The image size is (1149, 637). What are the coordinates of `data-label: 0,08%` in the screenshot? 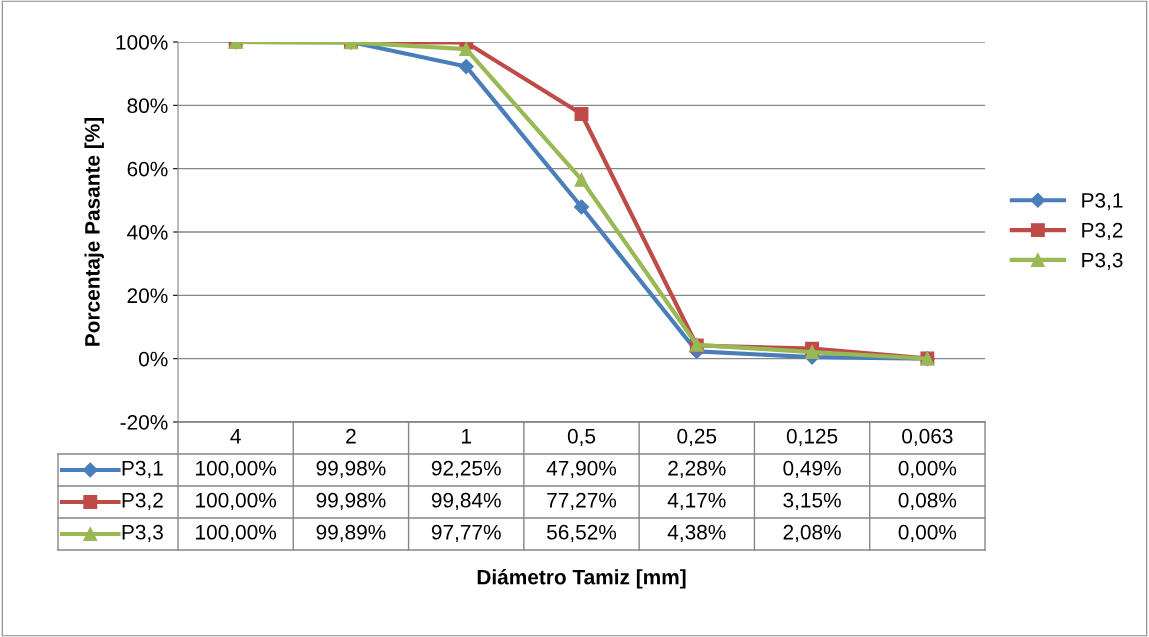 It's located at (927, 501).